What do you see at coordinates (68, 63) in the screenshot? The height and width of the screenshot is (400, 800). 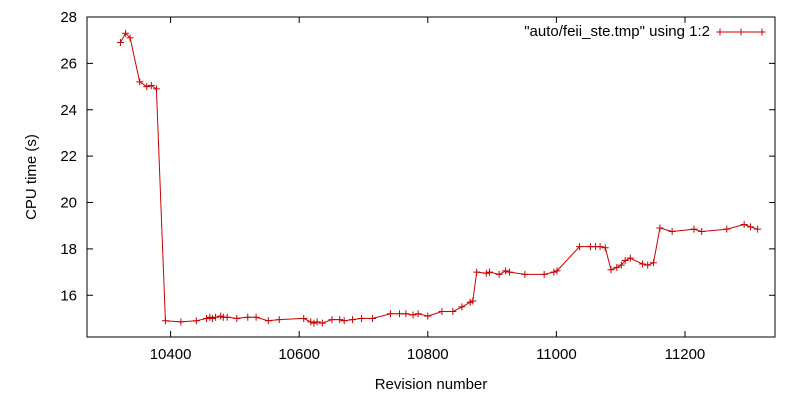 I see `y-tick-label: 26` at bounding box center [68, 63].